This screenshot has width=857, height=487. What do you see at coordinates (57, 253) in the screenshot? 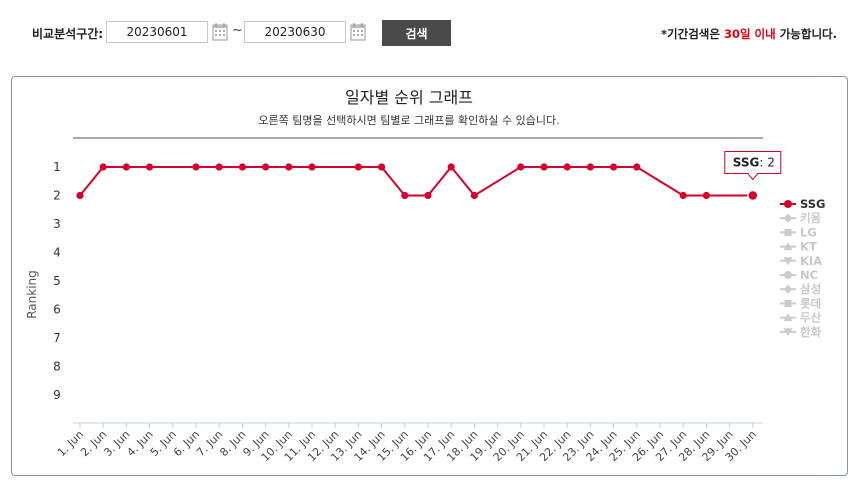
I see `y-tick-label: 4` at bounding box center [57, 253].